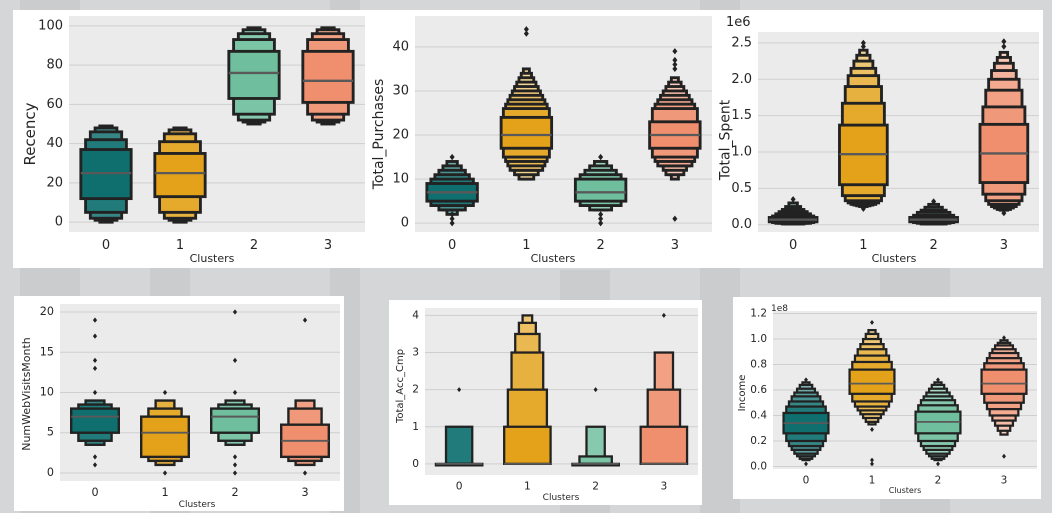 The height and width of the screenshot is (513, 1052). What do you see at coordinates (400, 90) in the screenshot?
I see `y-tick-label: 30` at bounding box center [400, 90].